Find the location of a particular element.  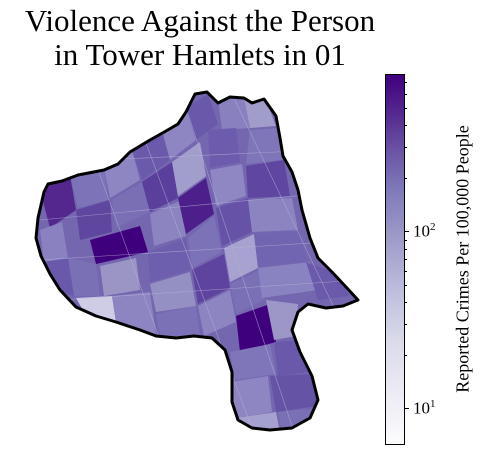

colorbar-label: Reported Crimes Per 100,000 People is located at coordinates (462, 259).